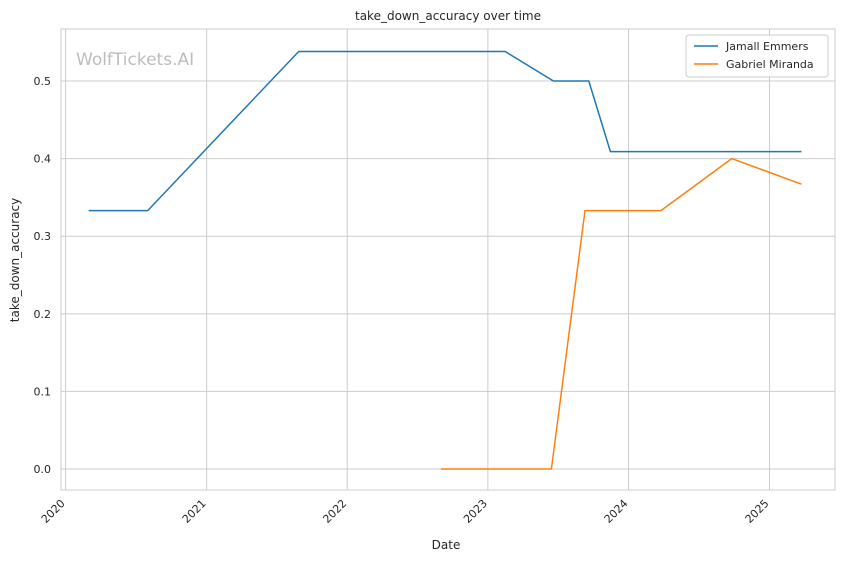 The image size is (844, 561). What do you see at coordinates (194, 511) in the screenshot?
I see `x-tick-label: 2021` at bounding box center [194, 511].